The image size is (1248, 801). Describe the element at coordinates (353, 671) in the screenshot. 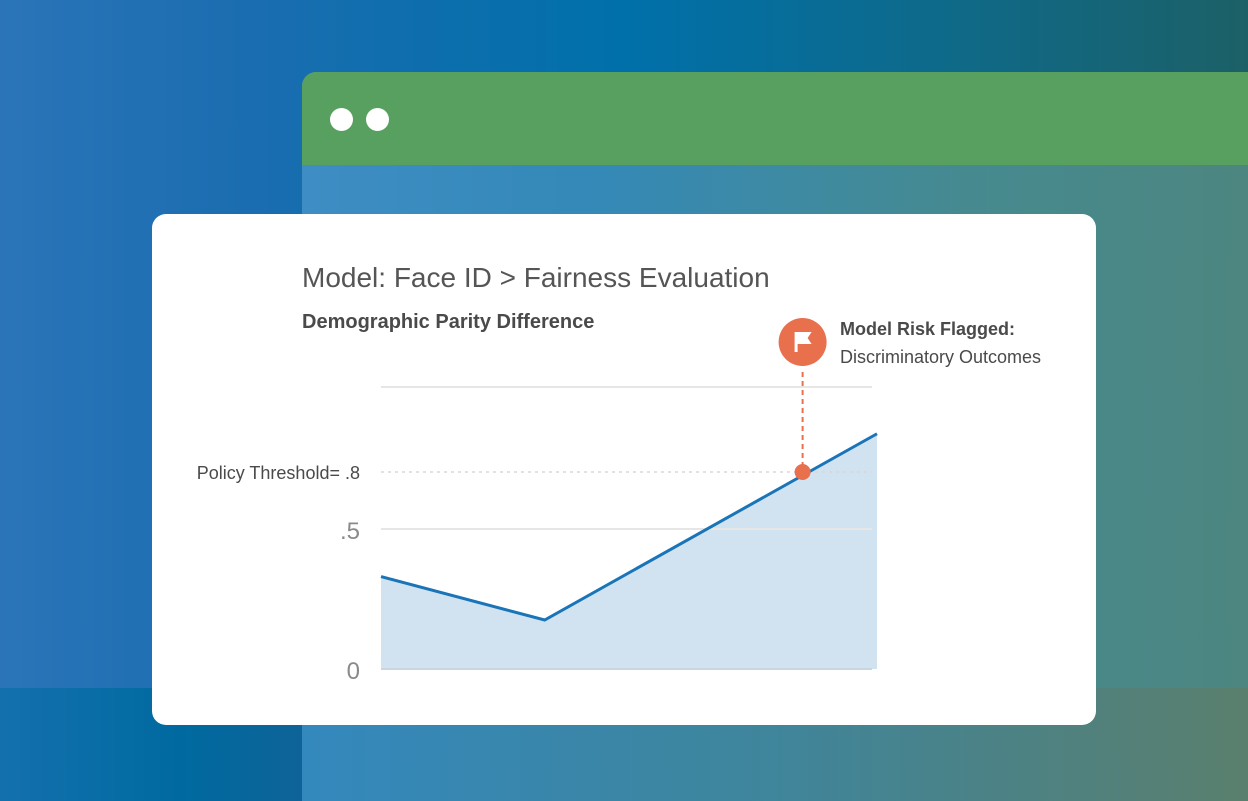

I see `y-tick-label: 0` at that location.